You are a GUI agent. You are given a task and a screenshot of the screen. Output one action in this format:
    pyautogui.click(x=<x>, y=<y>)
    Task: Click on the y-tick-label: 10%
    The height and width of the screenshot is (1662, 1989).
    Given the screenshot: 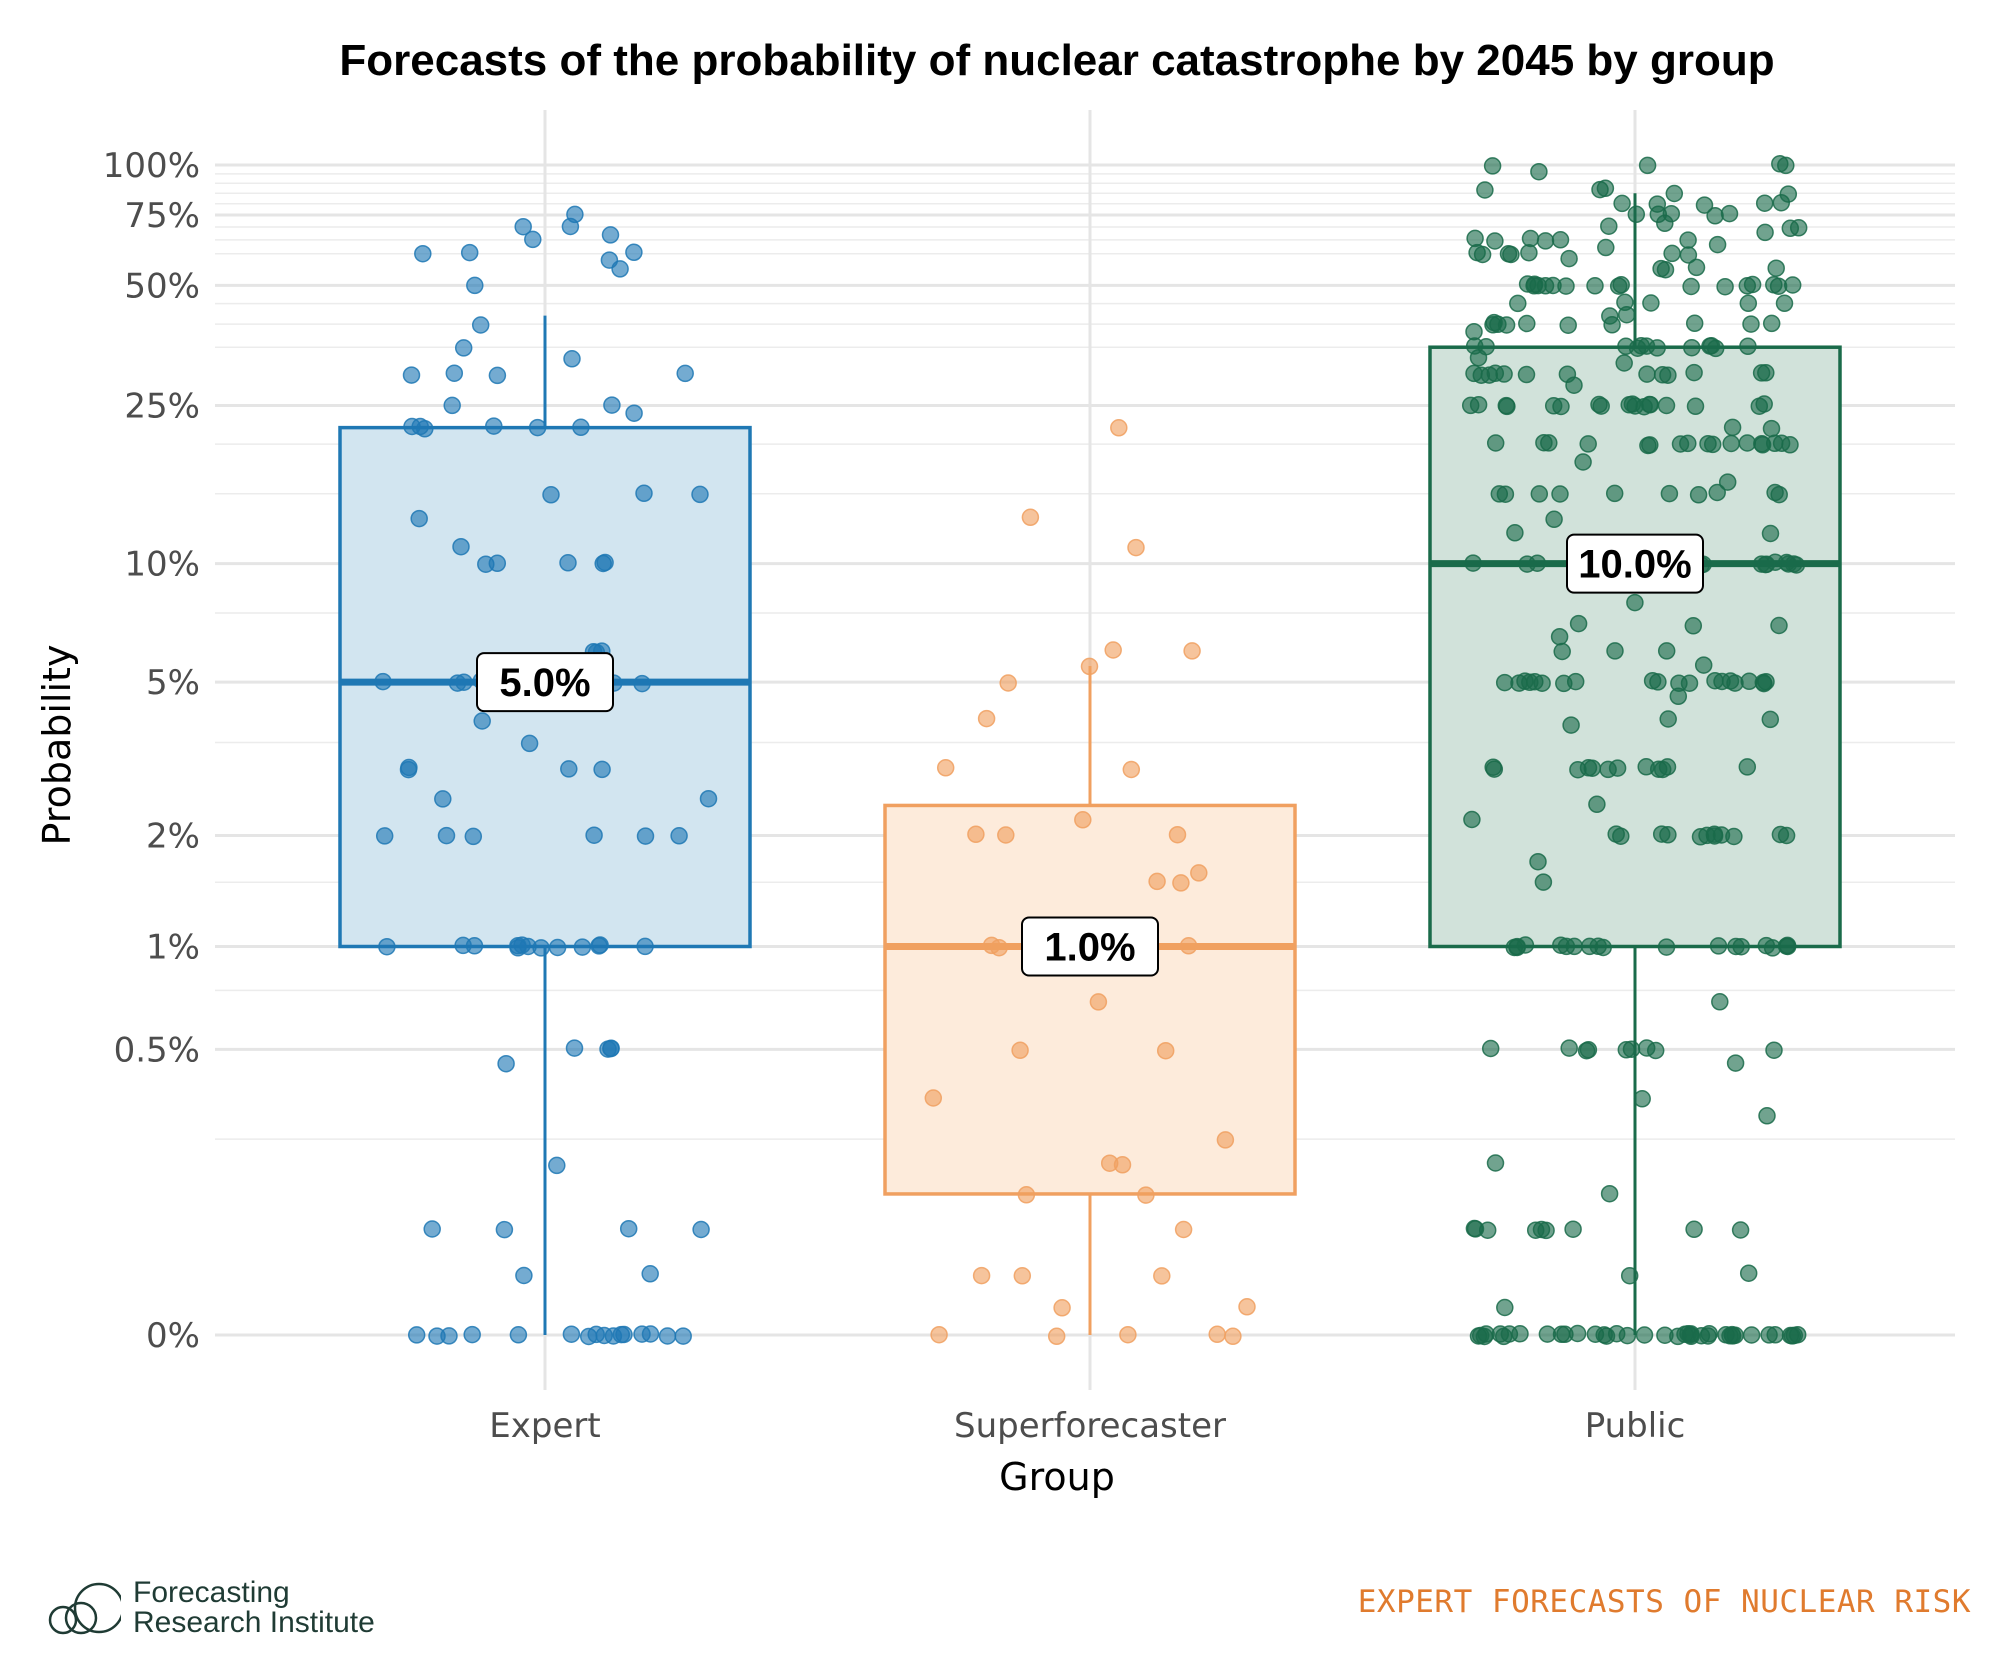 What is the action you would take?
    pyautogui.click(x=162, y=565)
    